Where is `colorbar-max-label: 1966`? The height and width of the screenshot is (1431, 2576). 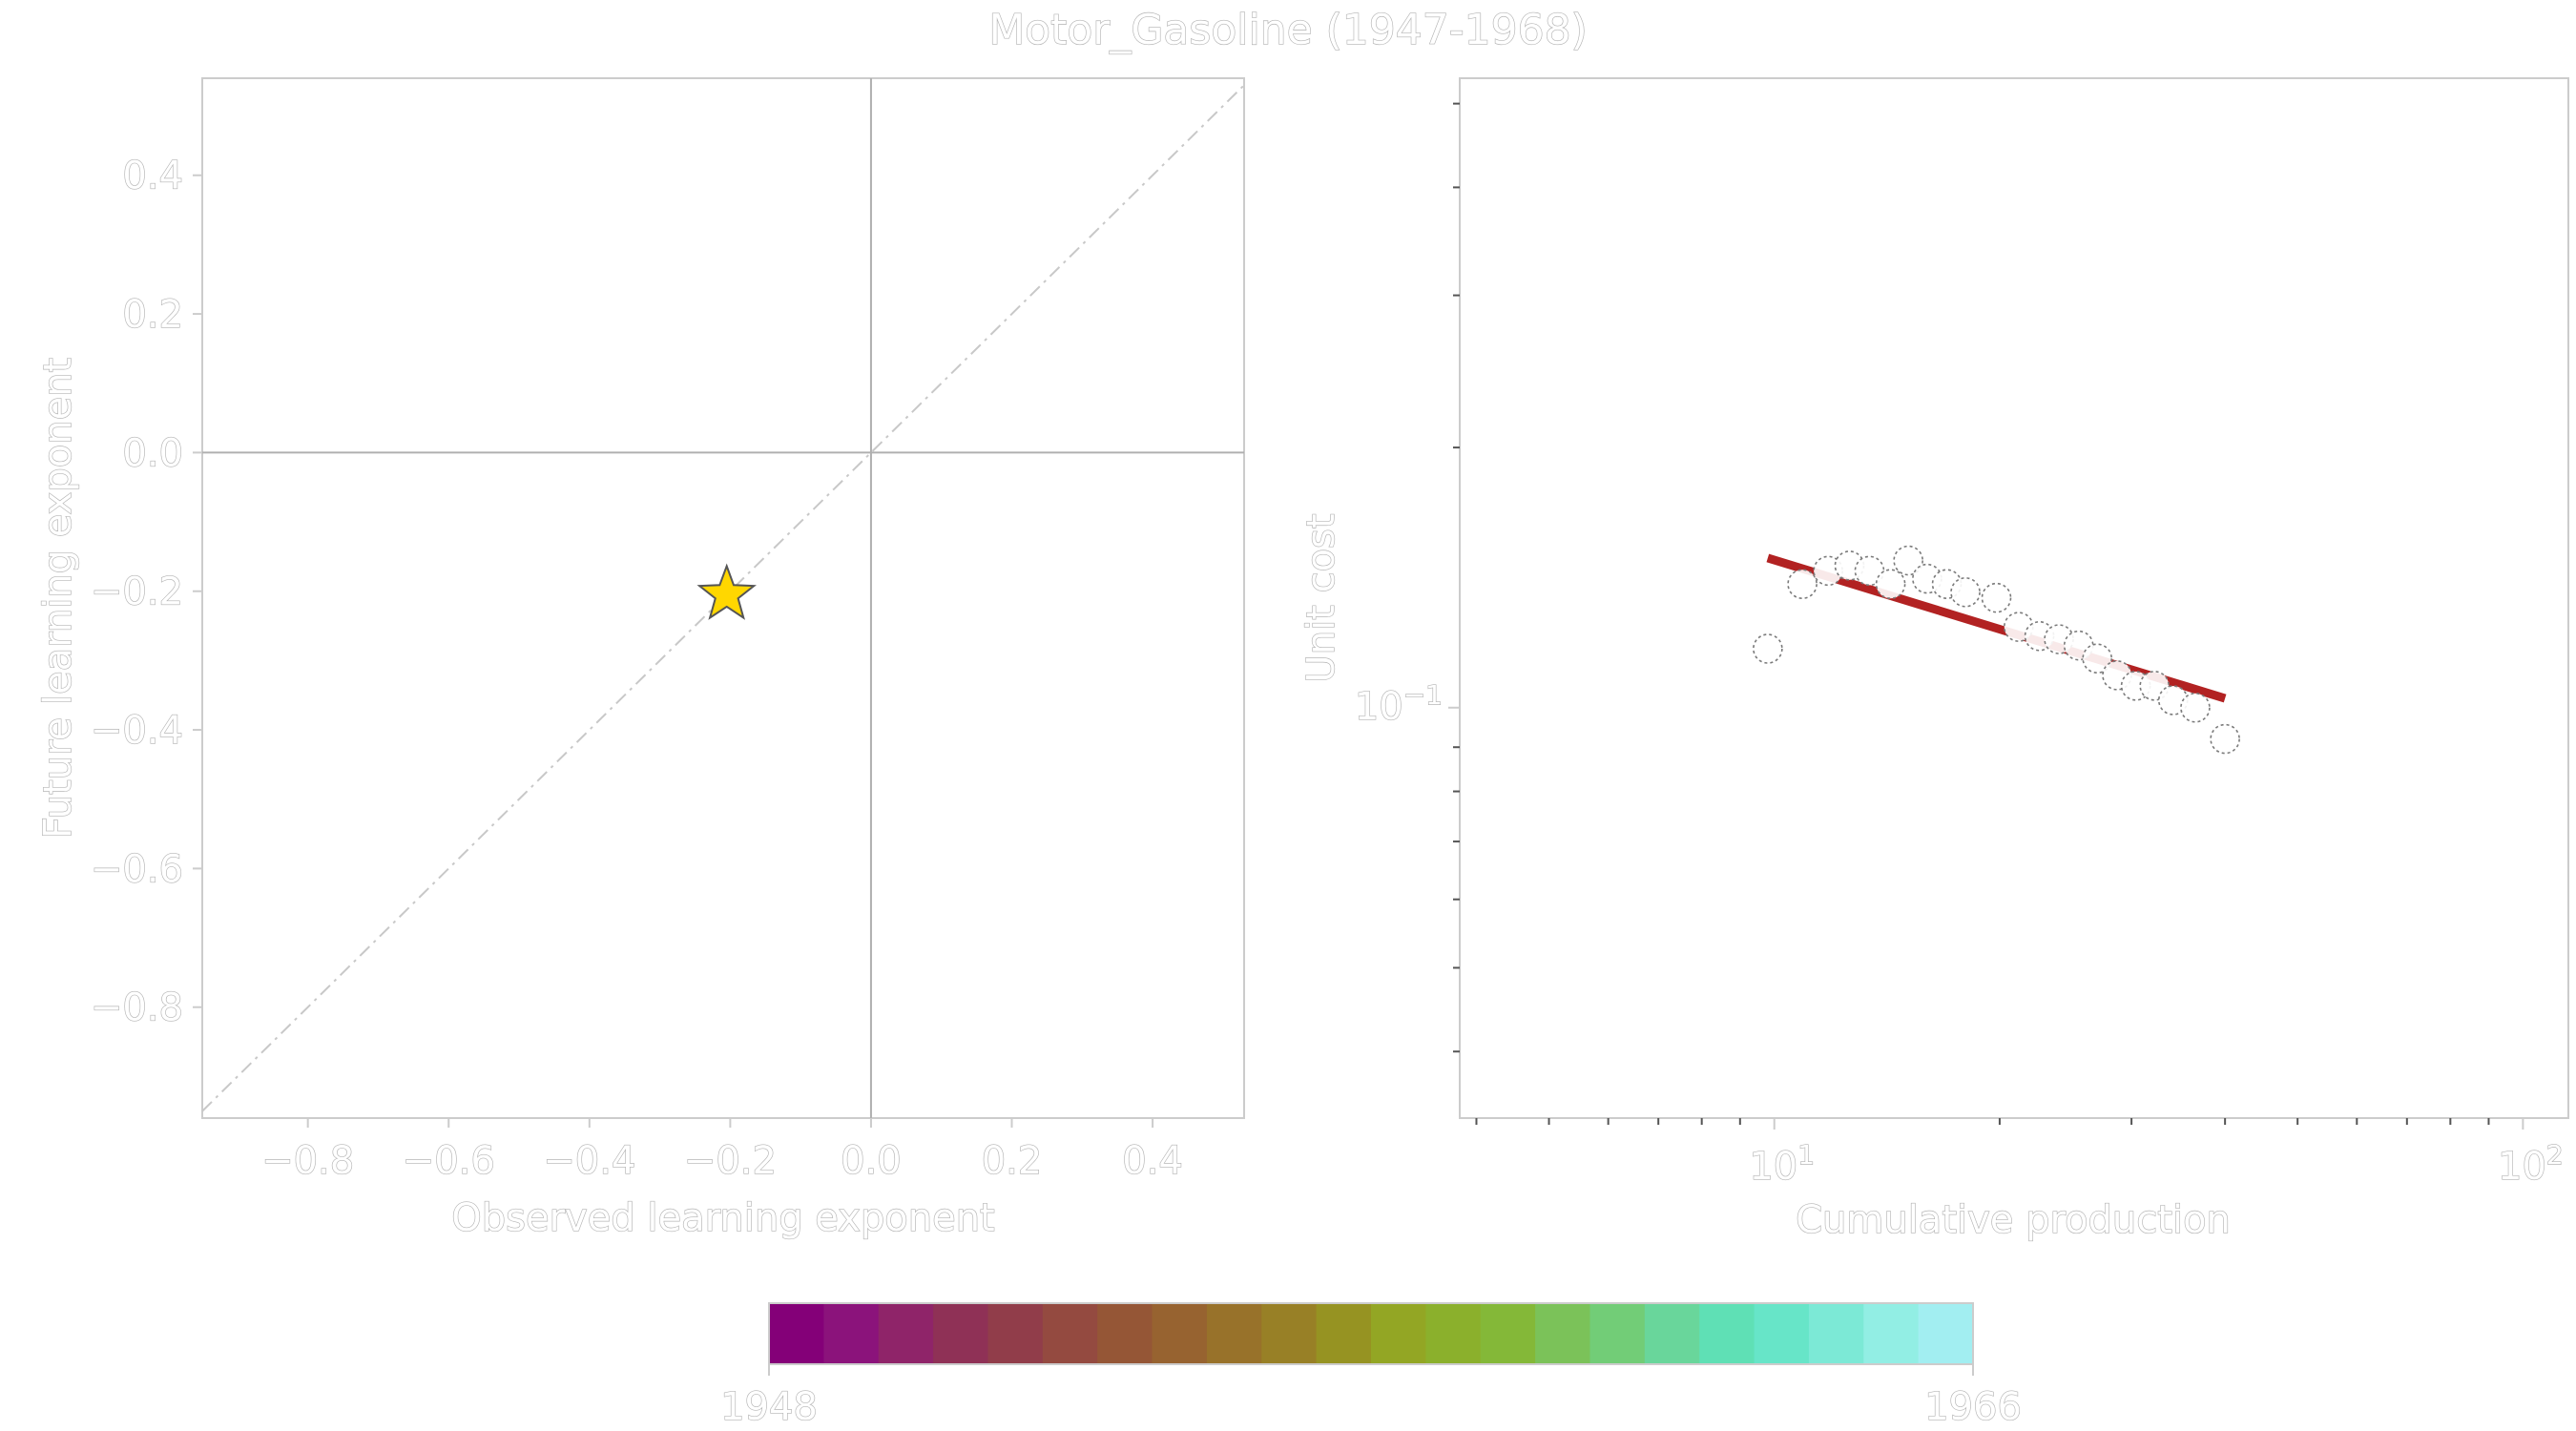
colorbar-max-label: 1966 is located at coordinates (1973, 1407).